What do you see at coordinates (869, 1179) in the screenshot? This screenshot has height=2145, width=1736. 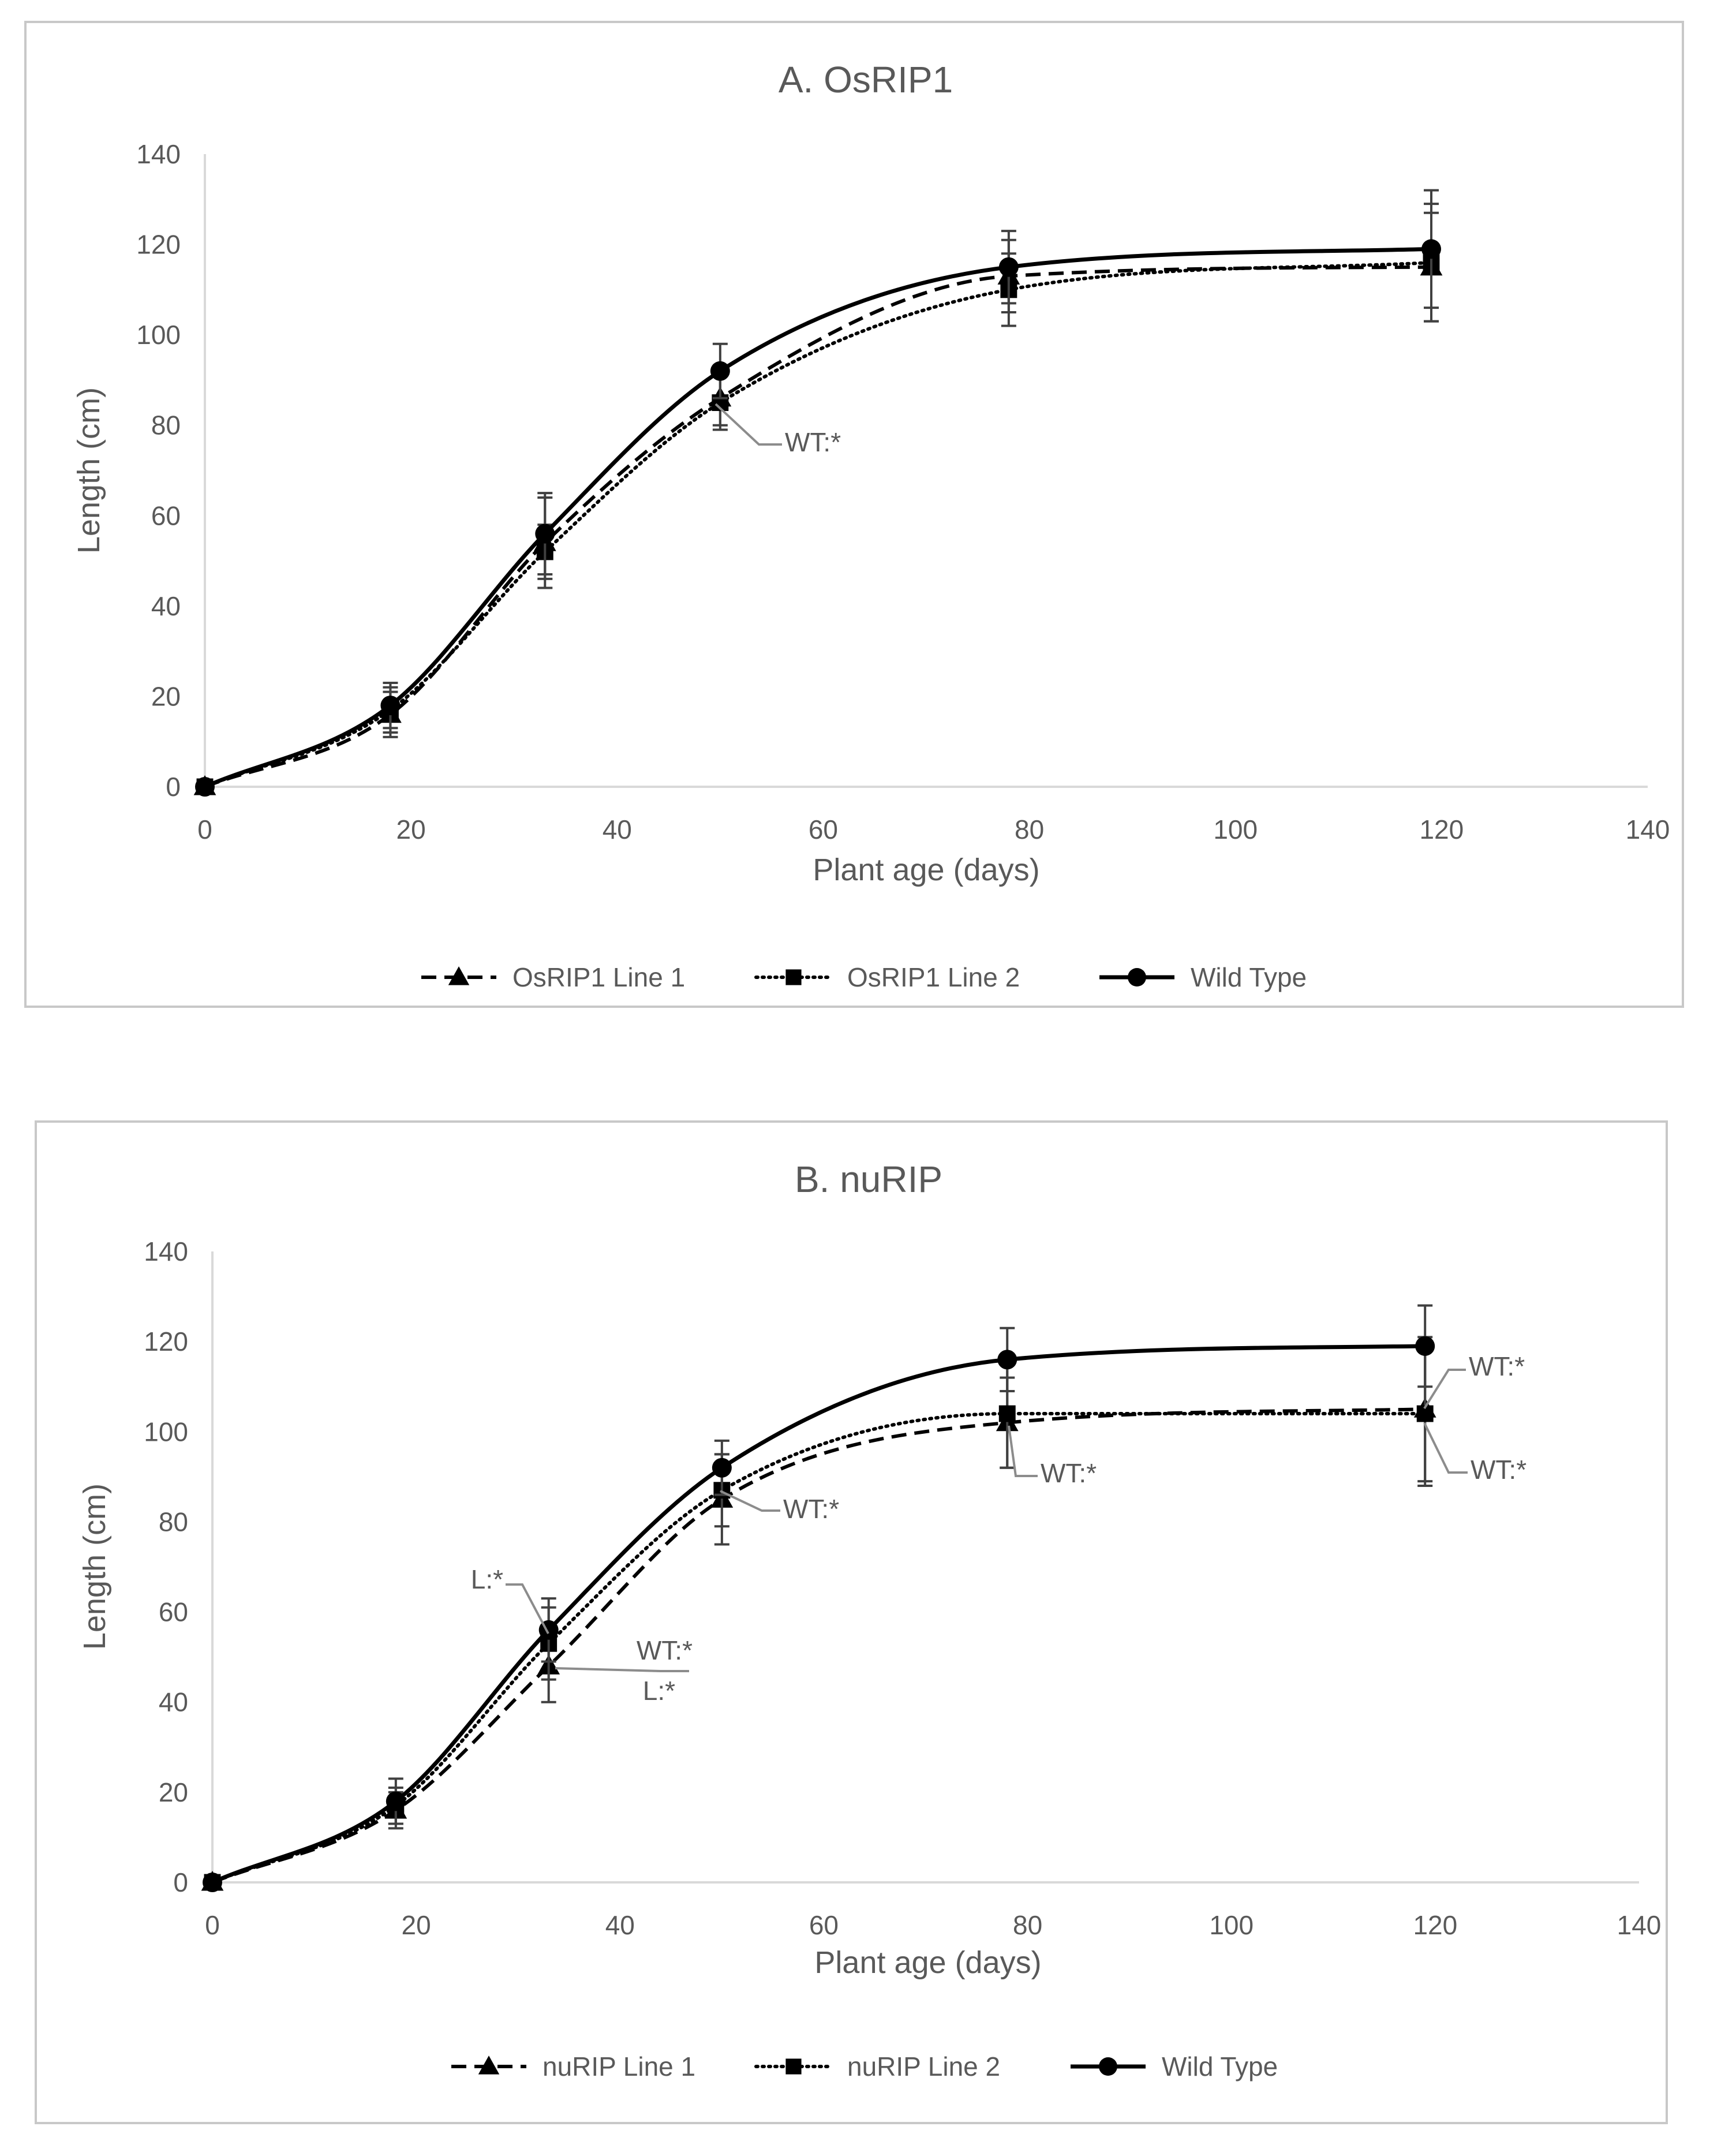 I see `chart-title: B. nuRIP` at bounding box center [869, 1179].